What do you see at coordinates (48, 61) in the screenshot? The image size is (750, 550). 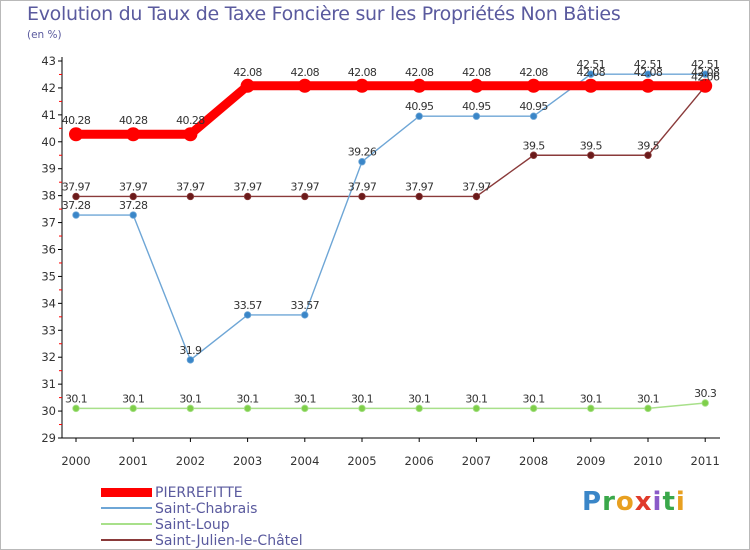 I see `y-tick-label: 43` at bounding box center [48, 61].